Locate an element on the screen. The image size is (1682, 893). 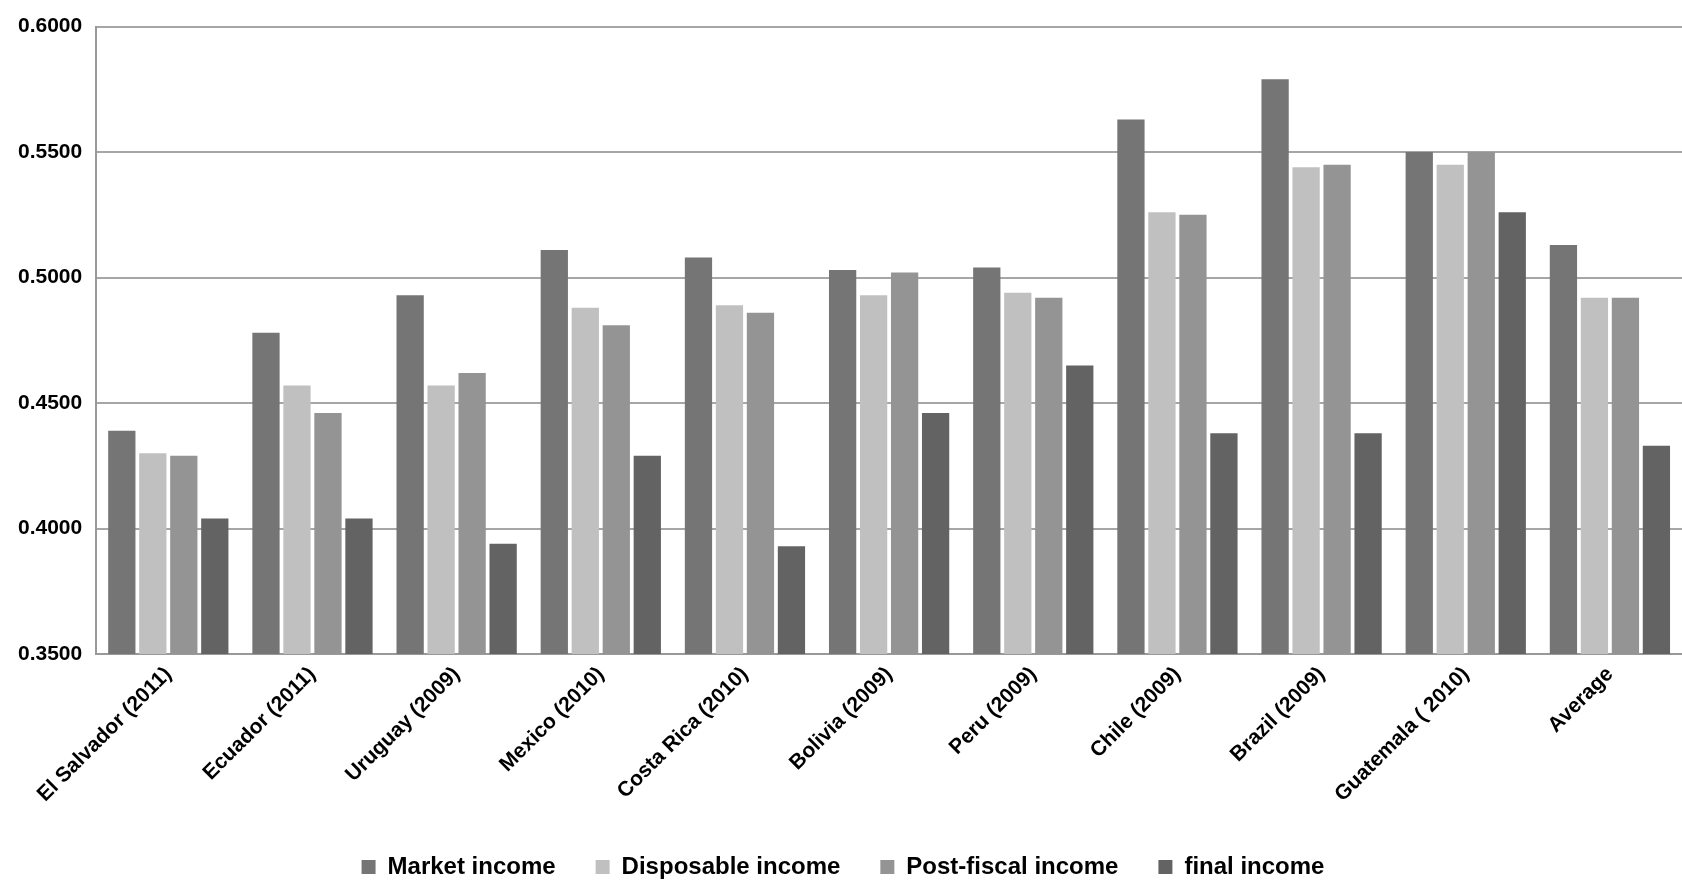
legend-label: Post-fiscal income is located at coordinates (1012, 865).